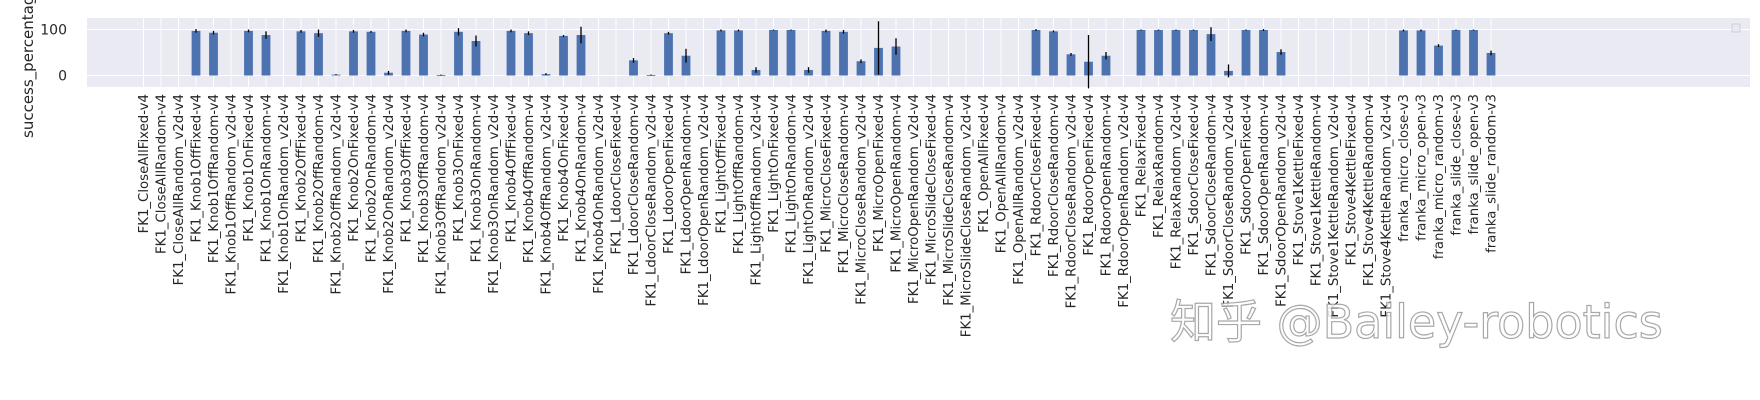 This screenshot has width=1760, height=400. What do you see at coordinates (389, 194) in the screenshot?
I see `x-tick-label: FK1_Knob2OnRandom_v2d-v4` at bounding box center [389, 194].